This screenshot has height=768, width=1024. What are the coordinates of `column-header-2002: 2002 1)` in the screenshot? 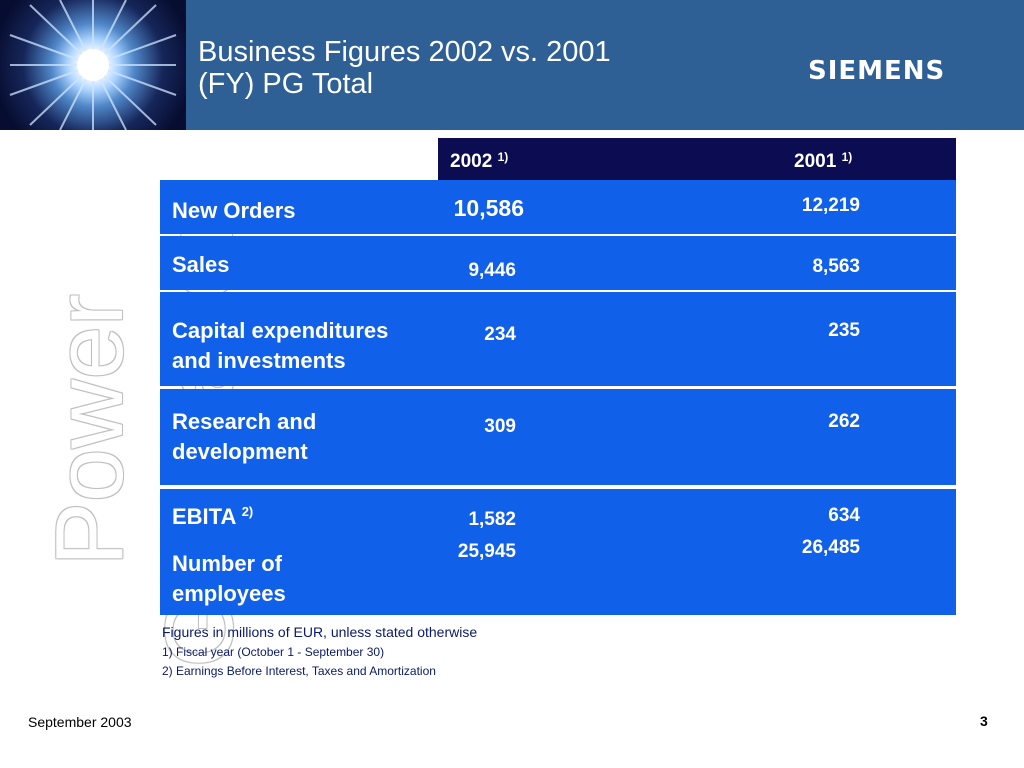 It's located at (479, 161).